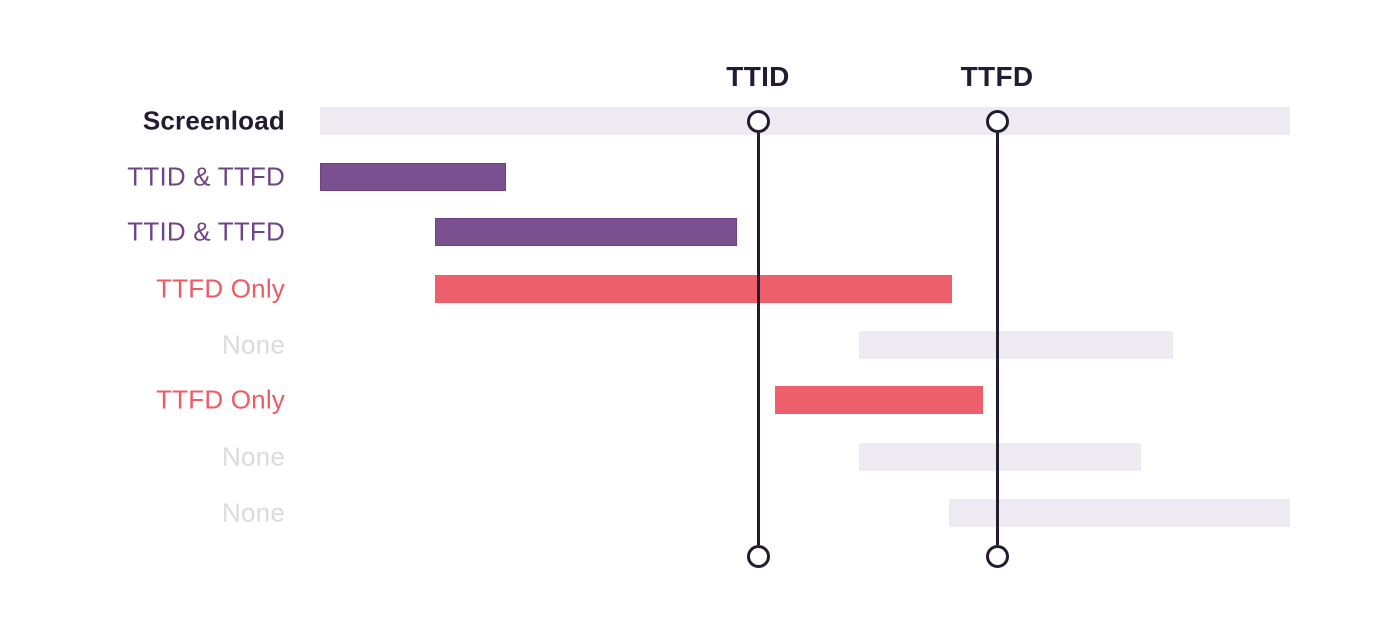 This screenshot has width=1400, height=627. Describe the element at coordinates (997, 556) in the screenshot. I see `ttfd-marker-circle-bottom` at that location.